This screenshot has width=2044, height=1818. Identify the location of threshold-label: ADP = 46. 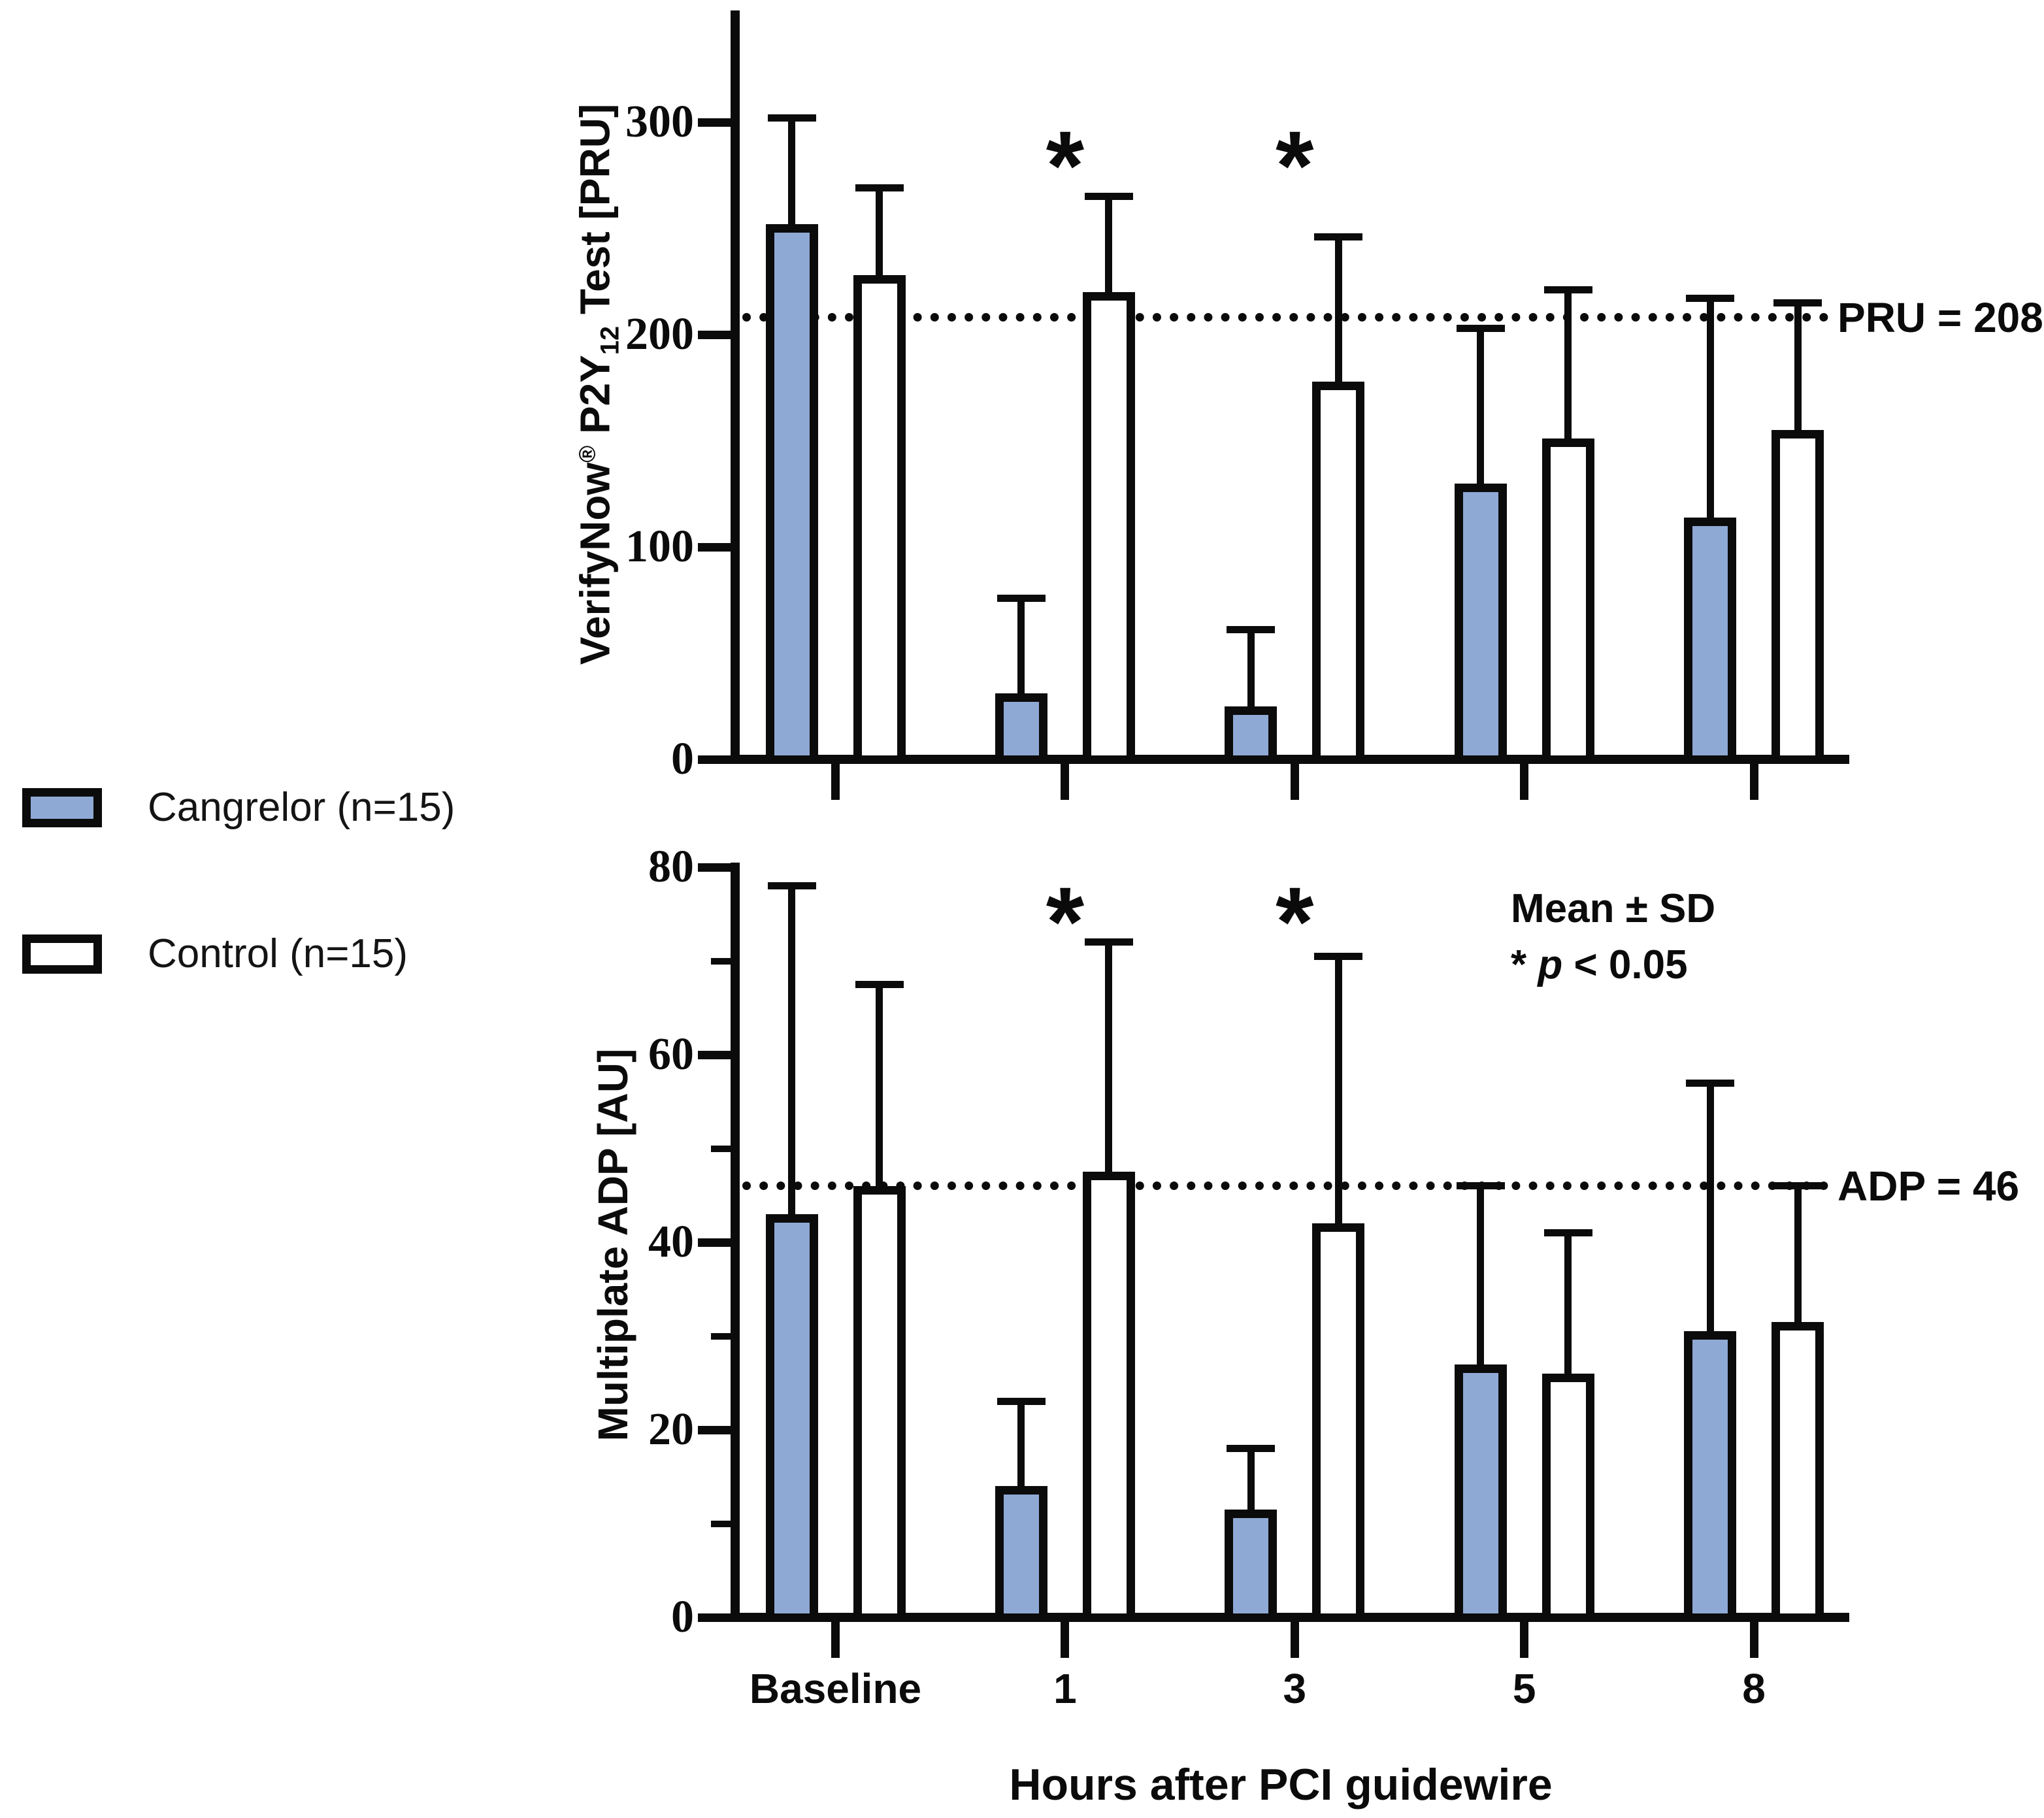
(1929, 1186).